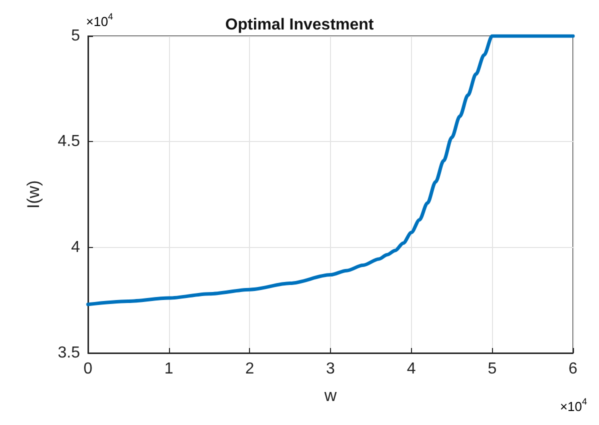  What do you see at coordinates (69, 353) in the screenshot?
I see `y-tick-label: 3.5` at bounding box center [69, 353].